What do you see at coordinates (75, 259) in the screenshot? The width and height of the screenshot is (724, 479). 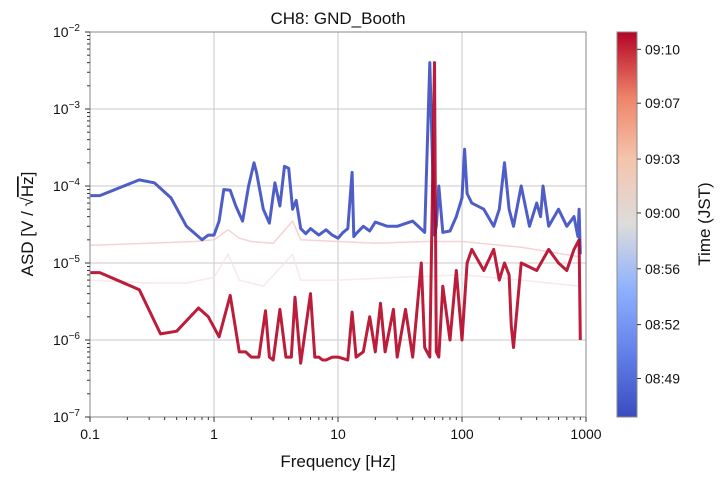 I see `y-tick-exponent: −5` at bounding box center [75, 259].